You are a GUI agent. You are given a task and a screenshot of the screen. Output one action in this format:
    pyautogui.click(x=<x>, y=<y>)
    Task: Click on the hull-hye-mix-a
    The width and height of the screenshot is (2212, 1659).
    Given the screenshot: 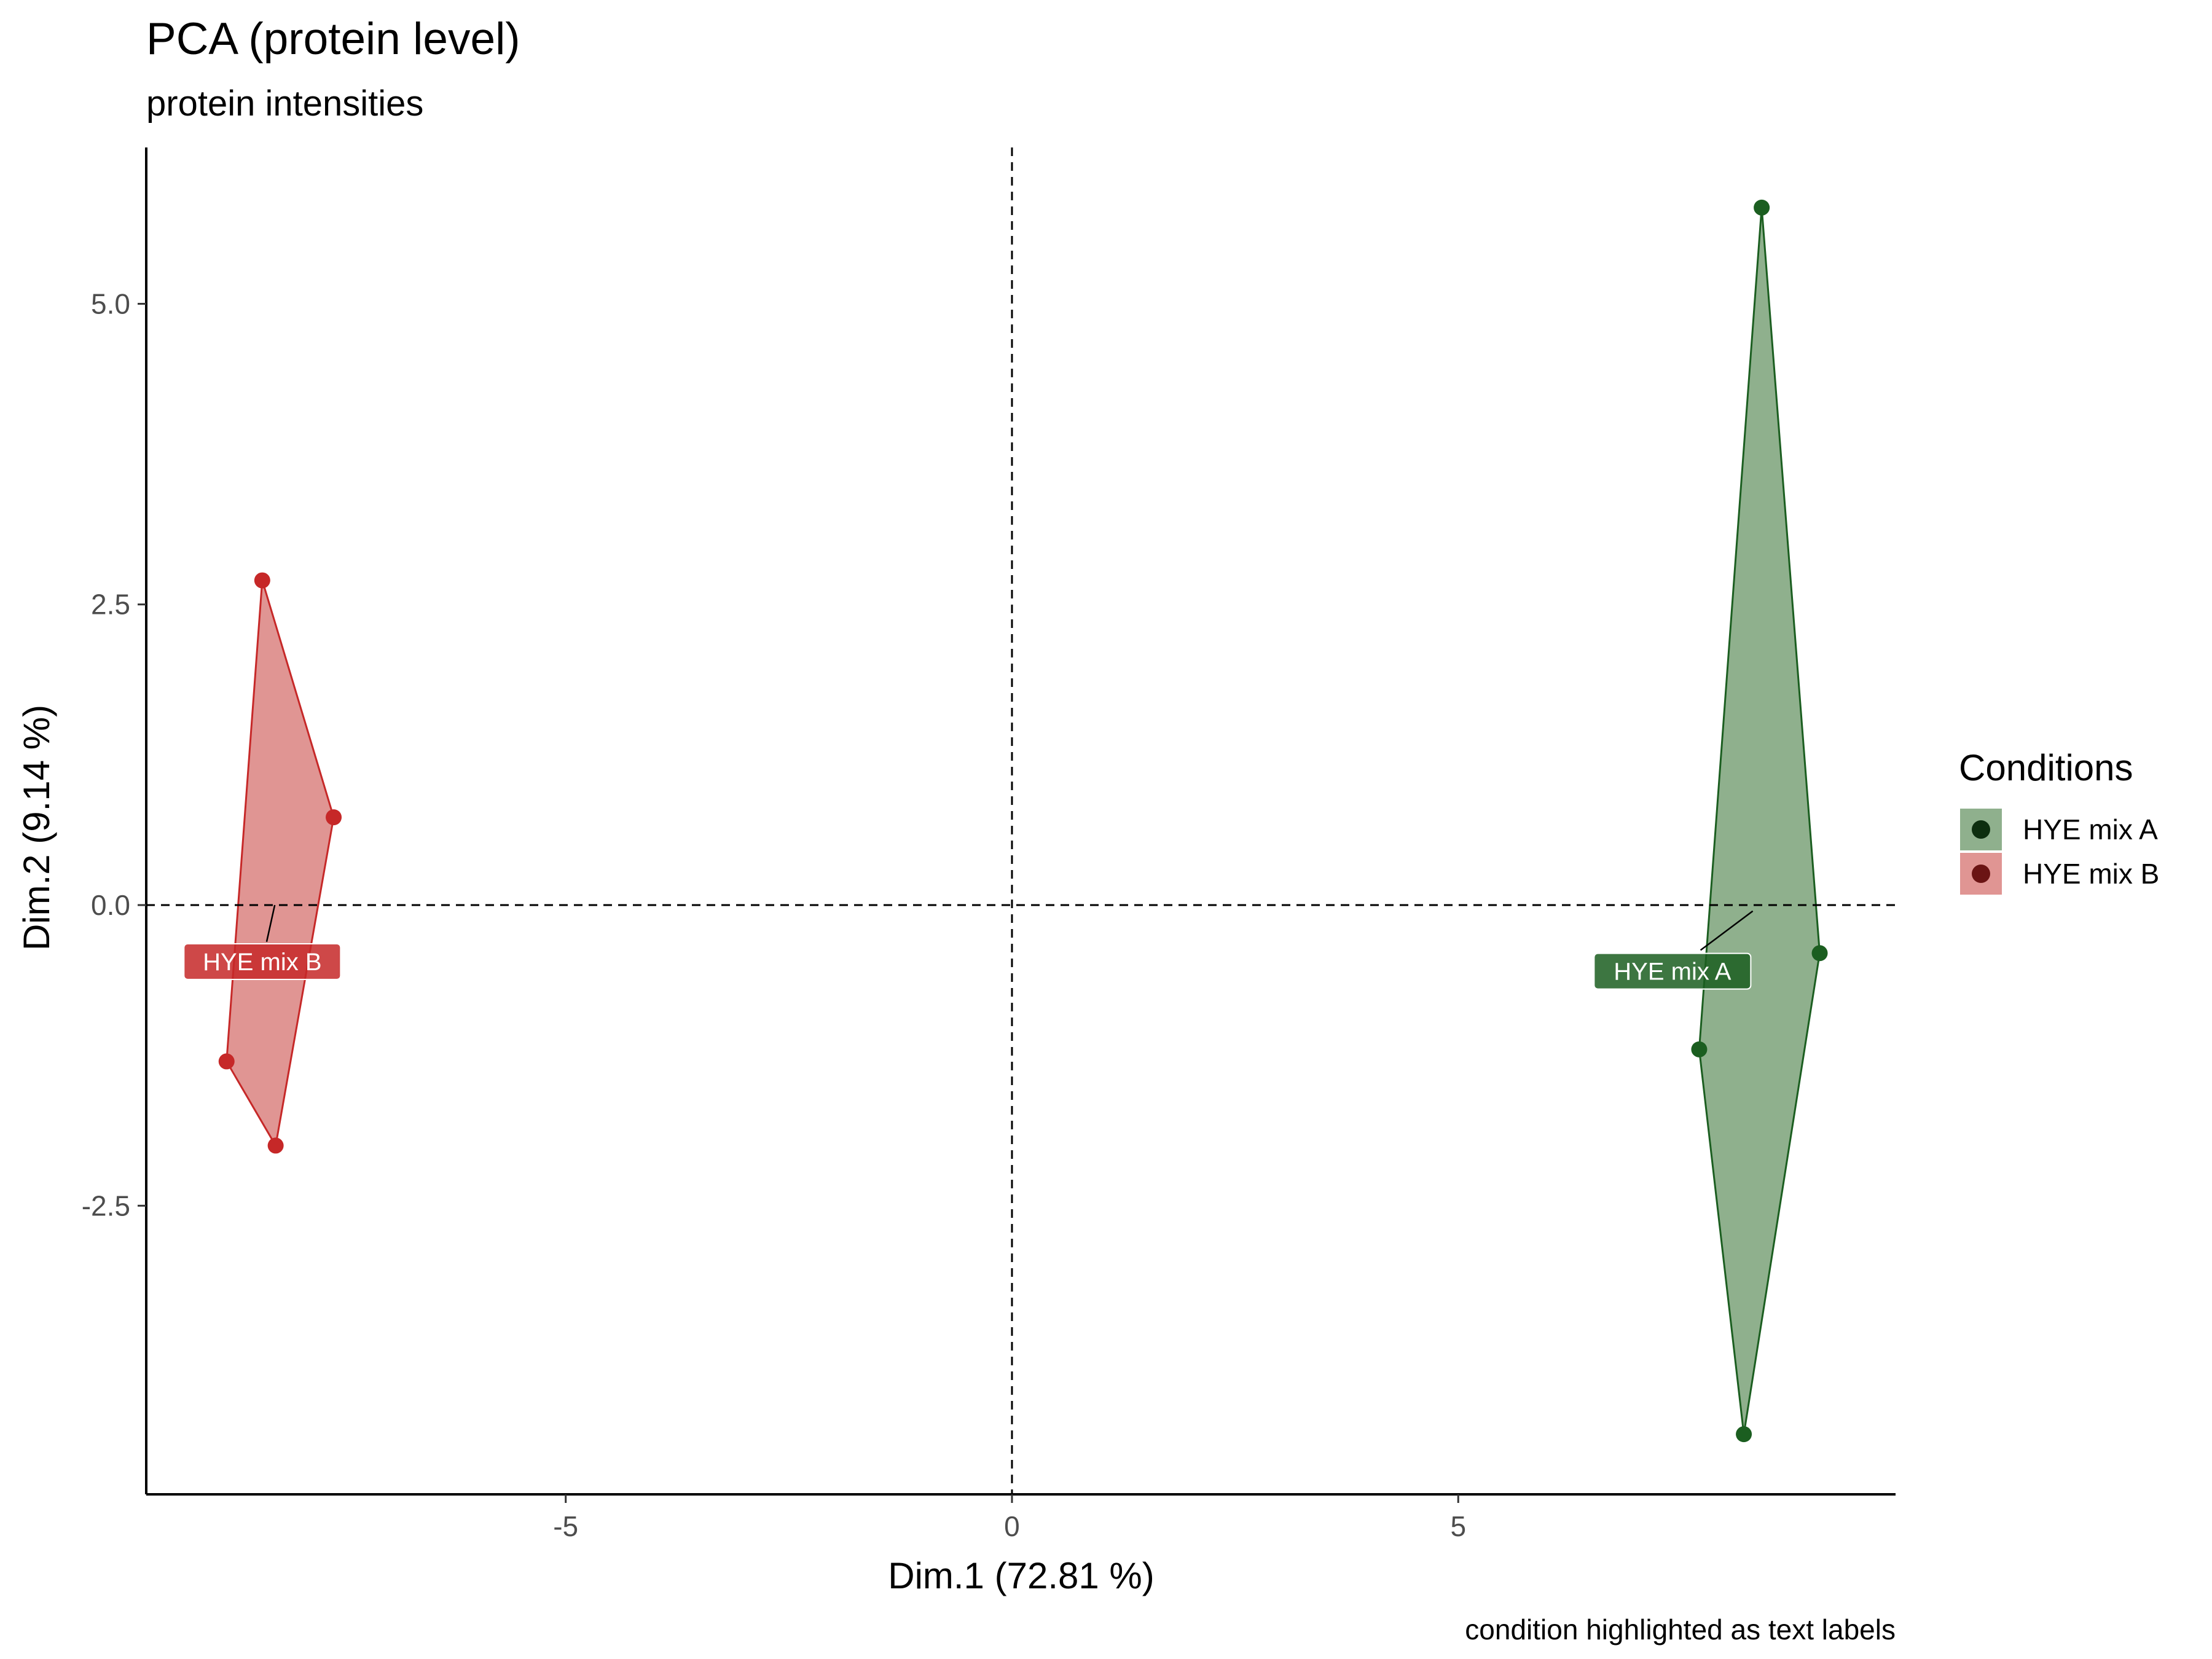 What is the action you would take?
    pyautogui.click(x=1759, y=821)
    